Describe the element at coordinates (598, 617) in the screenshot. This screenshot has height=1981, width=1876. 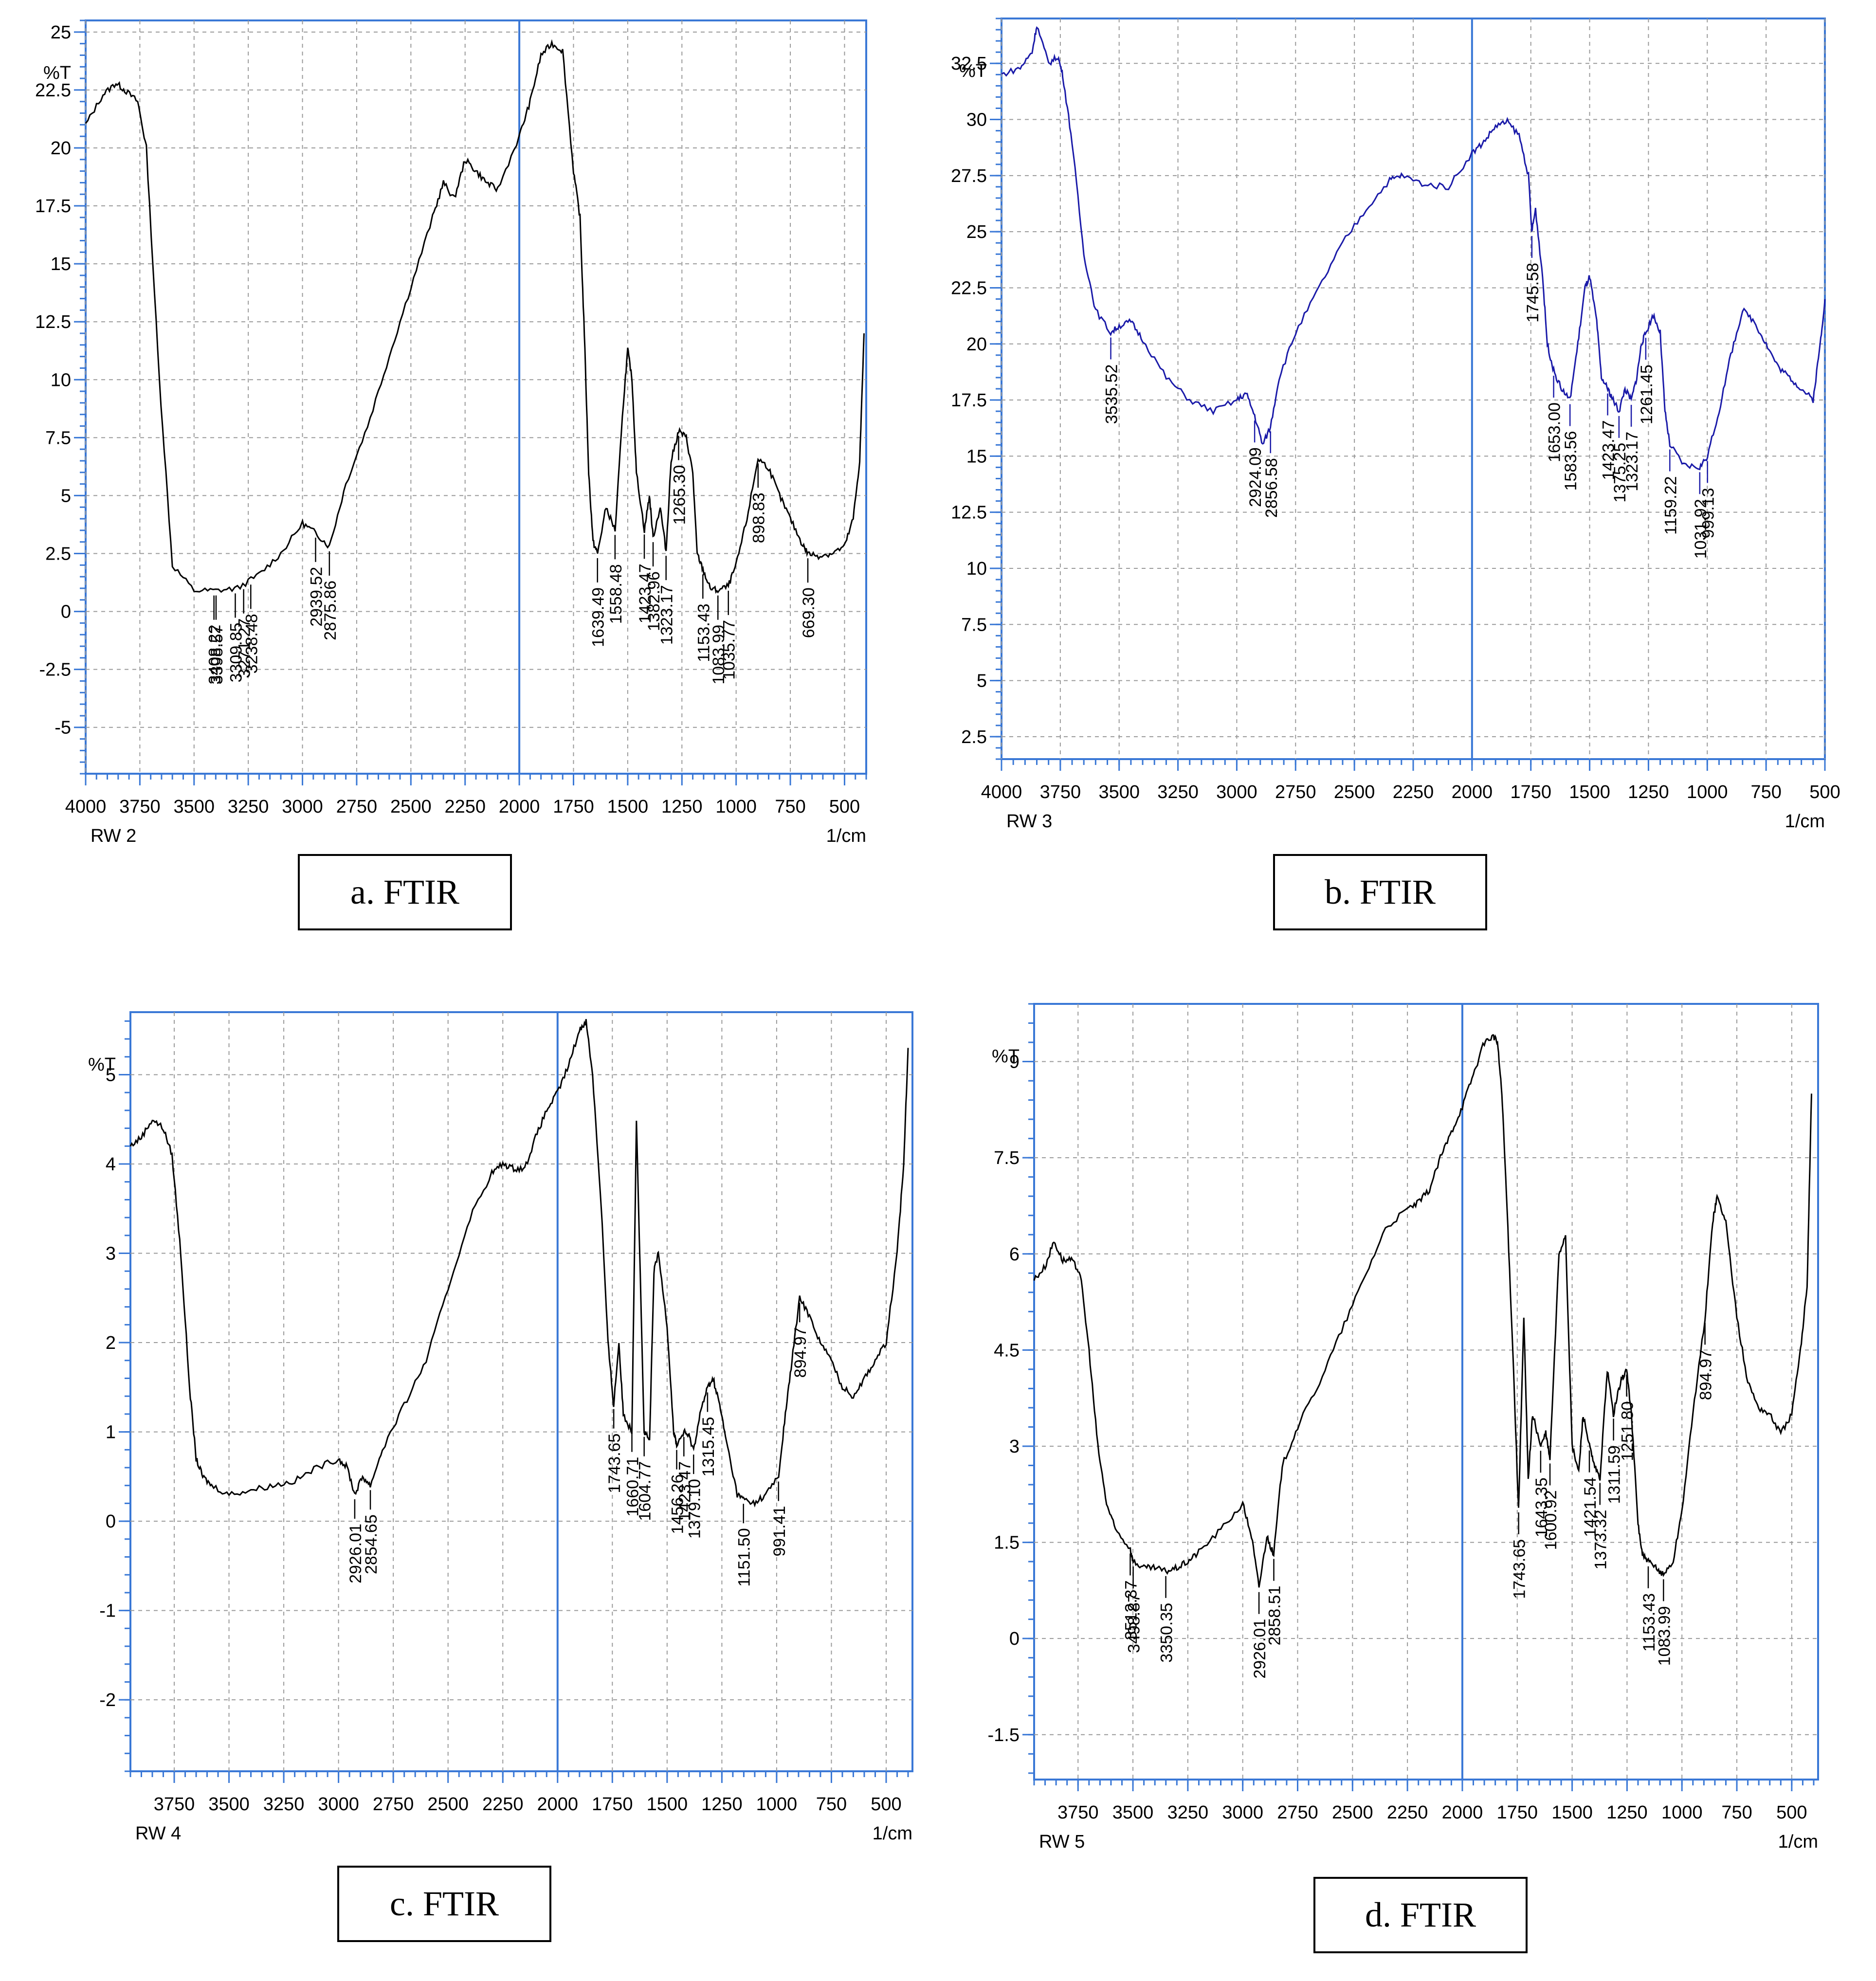
I see `peak-label: 1639.49` at that location.